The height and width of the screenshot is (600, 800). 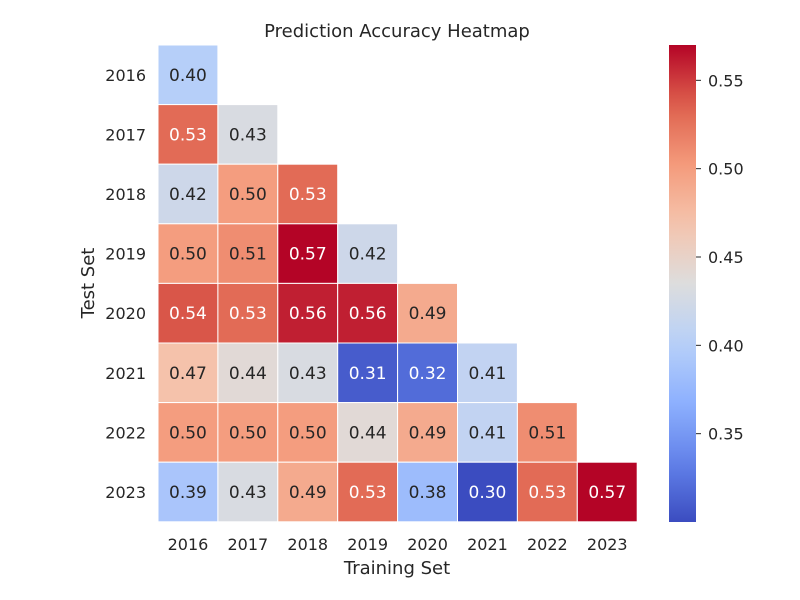 What do you see at coordinates (125, 313) in the screenshot?
I see `y-tick-label: 2020` at bounding box center [125, 313].